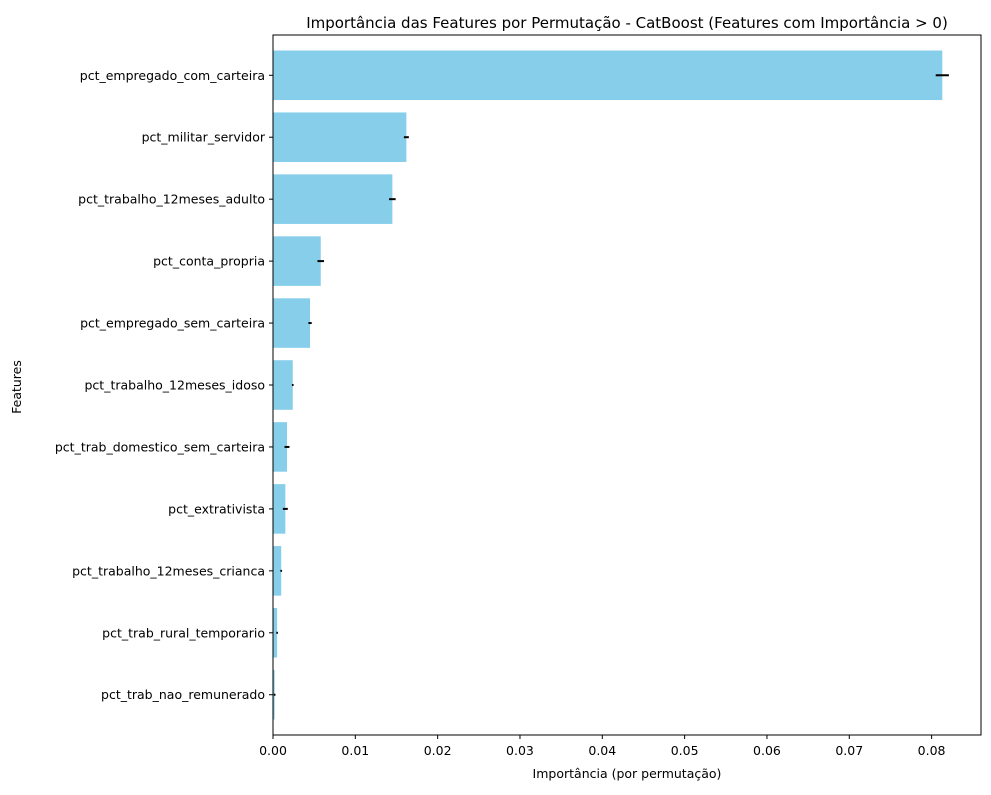 Image resolution: width=991 pixels, height=795 pixels. I want to click on bar-pct_militar_servidor, so click(340, 137).